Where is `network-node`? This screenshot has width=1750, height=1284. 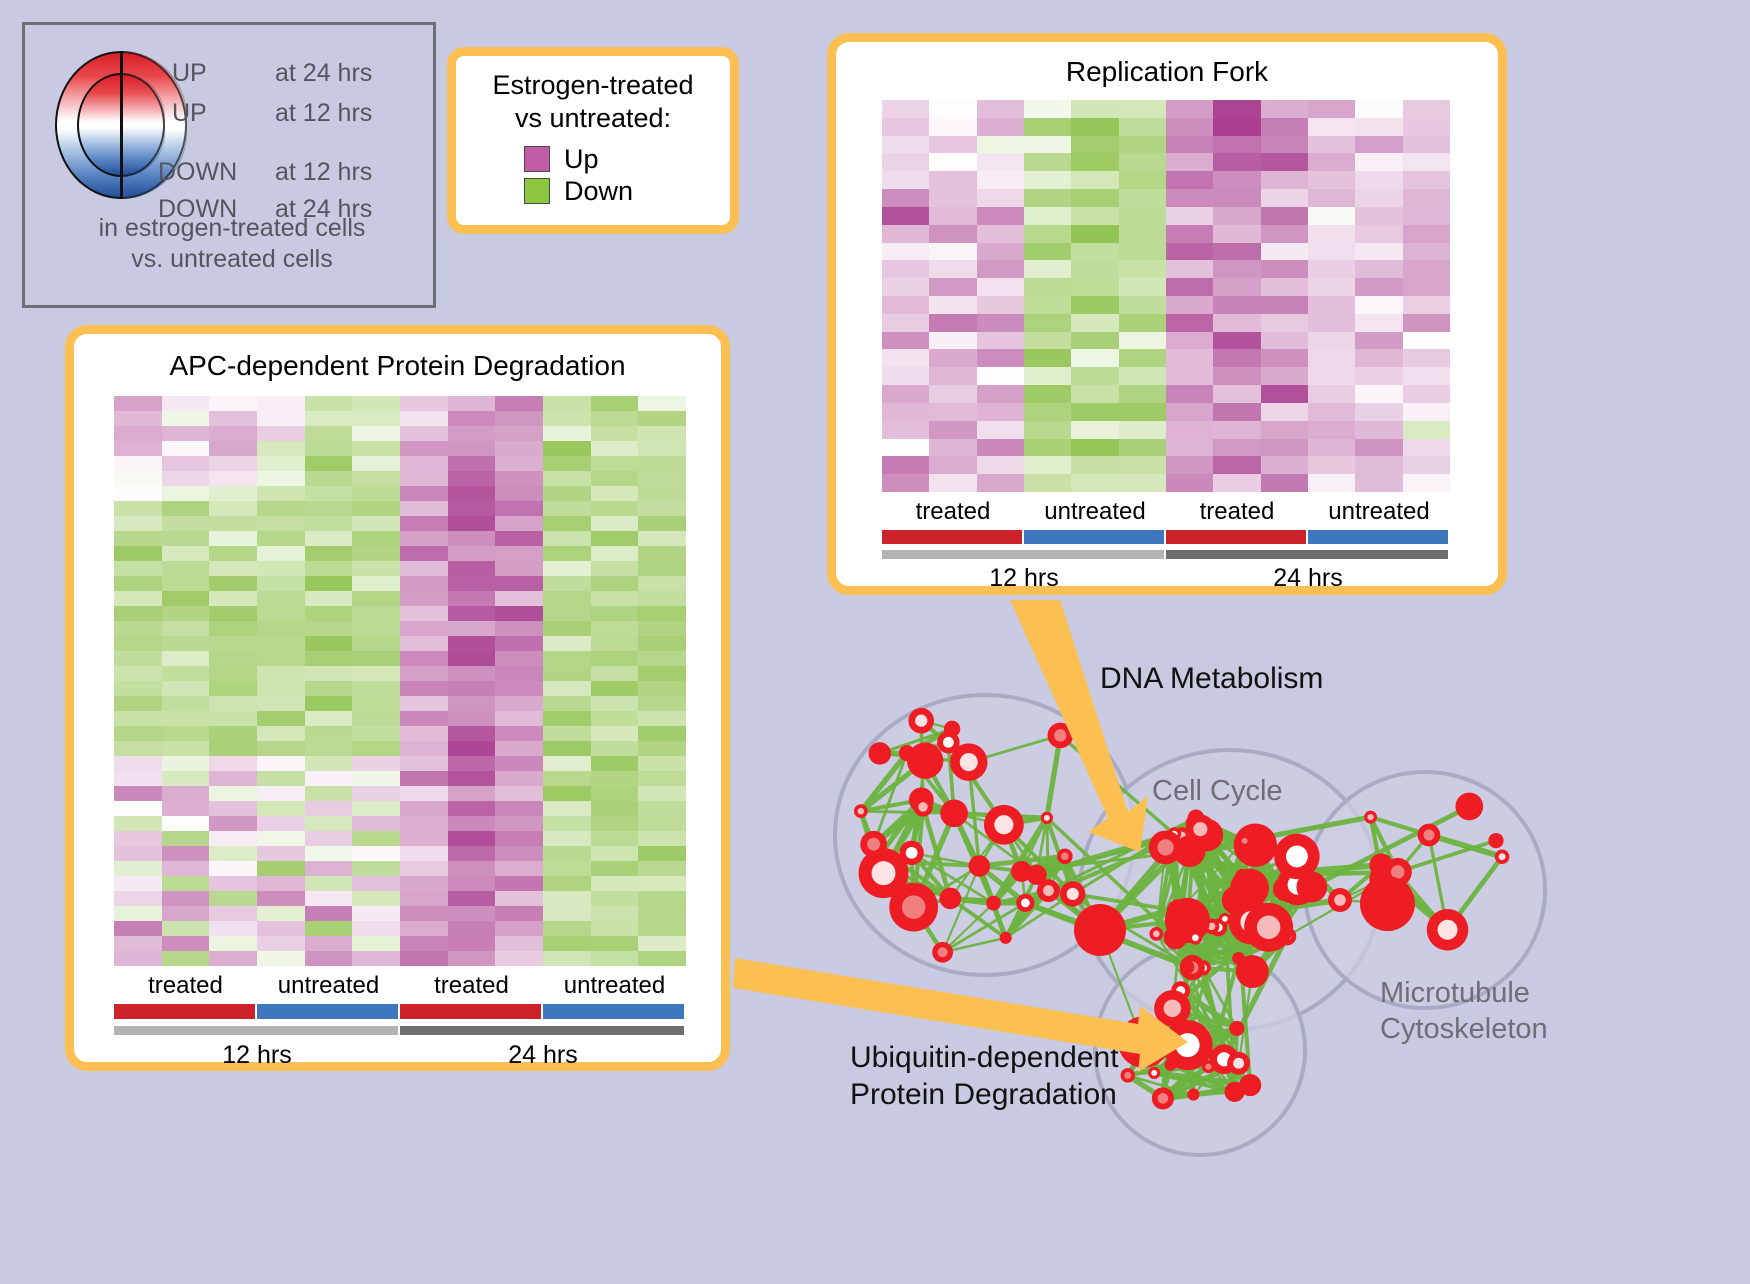
network-node is located at coordinates (1144, 1042).